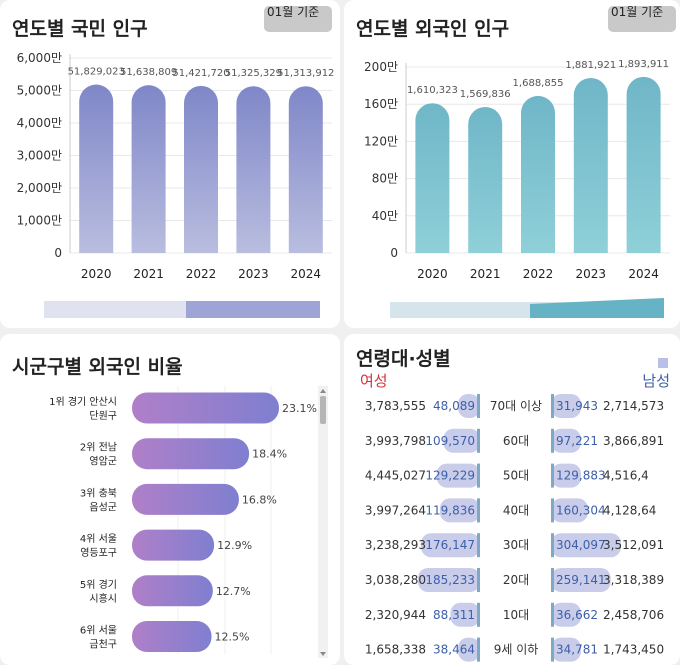  I want to click on age-category-label: 20대, so click(516, 580).